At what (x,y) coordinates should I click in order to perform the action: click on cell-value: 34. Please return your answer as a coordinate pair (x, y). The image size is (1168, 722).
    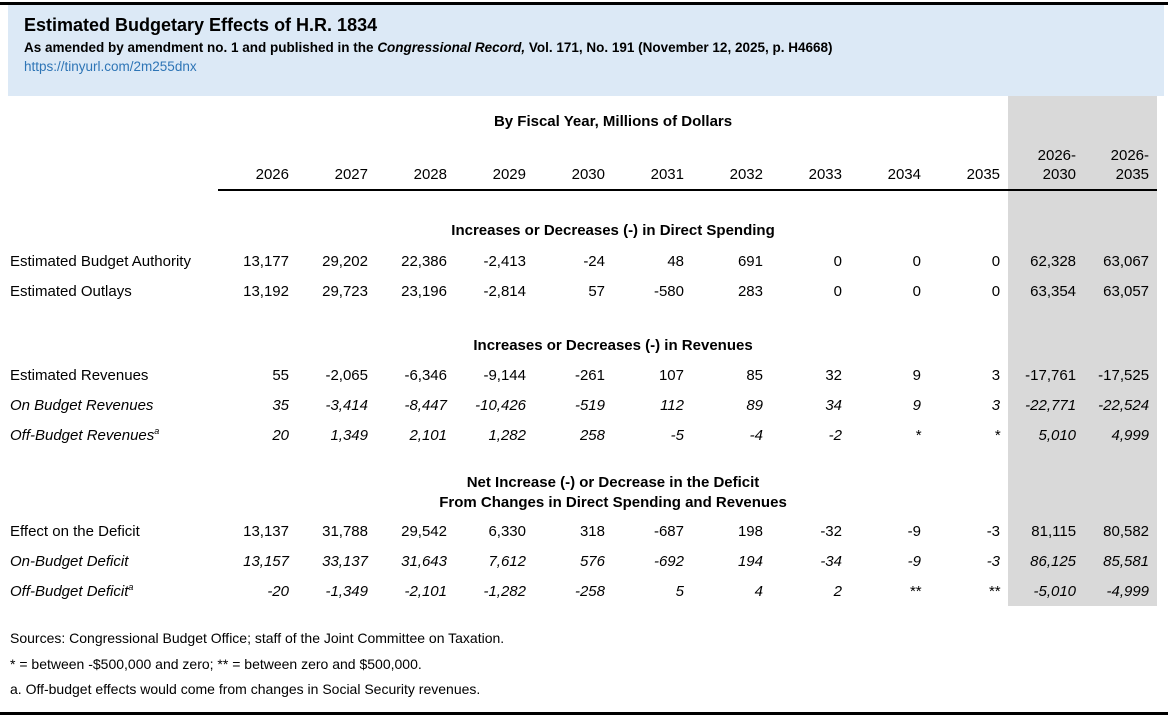
    Looking at the image, I should click on (833, 405).